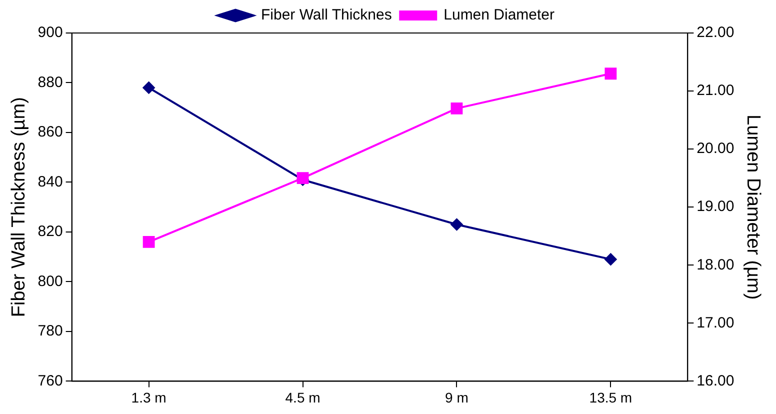 The height and width of the screenshot is (414, 776). What do you see at coordinates (499, 15) in the screenshot?
I see `legend-label: Lumen Diameter` at bounding box center [499, 15].